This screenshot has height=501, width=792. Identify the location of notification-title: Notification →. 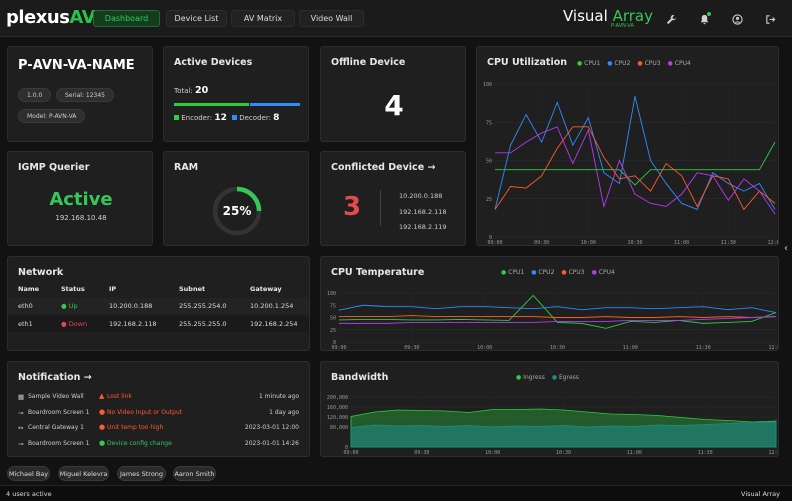
(55, 377).